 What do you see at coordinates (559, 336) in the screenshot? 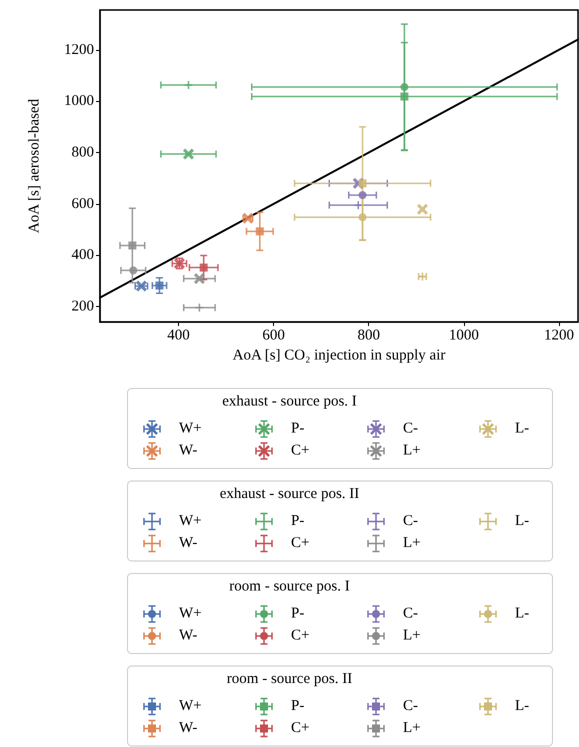
I see `x-tick-label: 1200` at bounding box center [559, 336].